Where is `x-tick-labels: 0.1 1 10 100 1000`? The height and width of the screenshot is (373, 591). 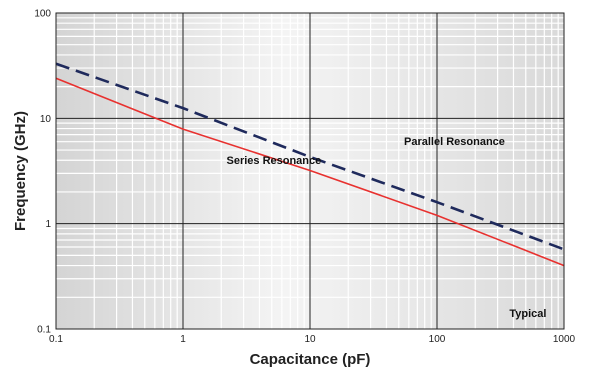 x-tick-labels: 0.1 1 10 100 1000 is located at coordinates (312, 339).